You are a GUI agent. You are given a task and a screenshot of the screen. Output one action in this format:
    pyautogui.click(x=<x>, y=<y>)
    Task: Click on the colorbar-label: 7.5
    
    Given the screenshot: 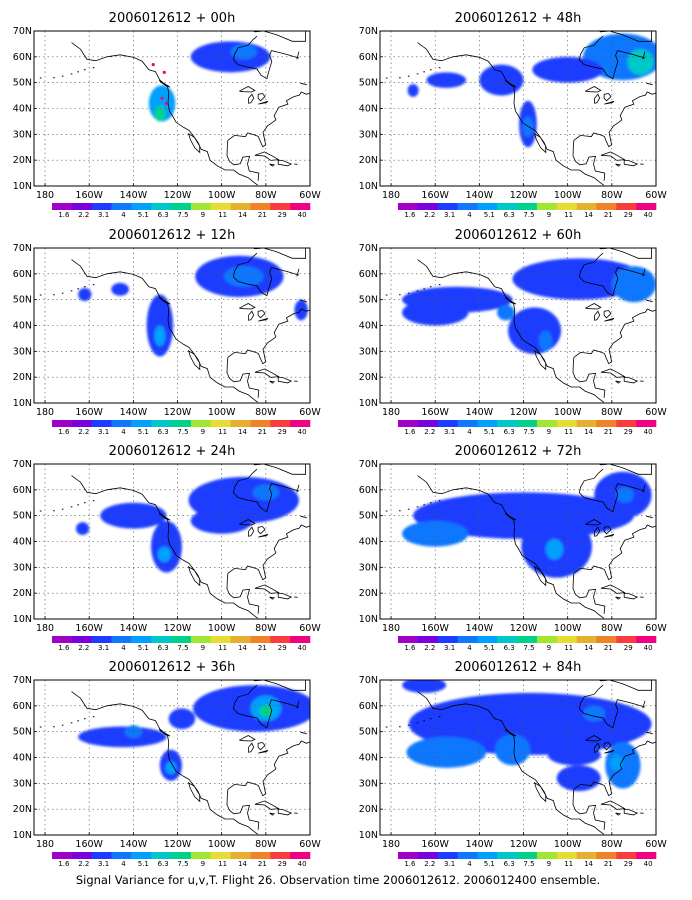 What is the action you would take?
    pyautogui.click(x=182, y=648)
    